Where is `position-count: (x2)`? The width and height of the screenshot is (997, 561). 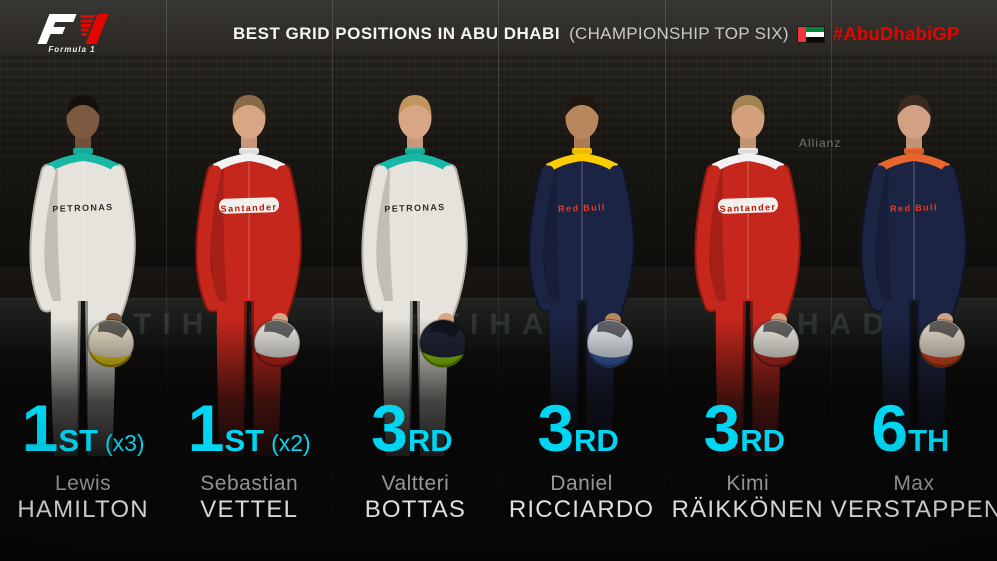 position-count: (x2) is located at coordinates (291, 443).